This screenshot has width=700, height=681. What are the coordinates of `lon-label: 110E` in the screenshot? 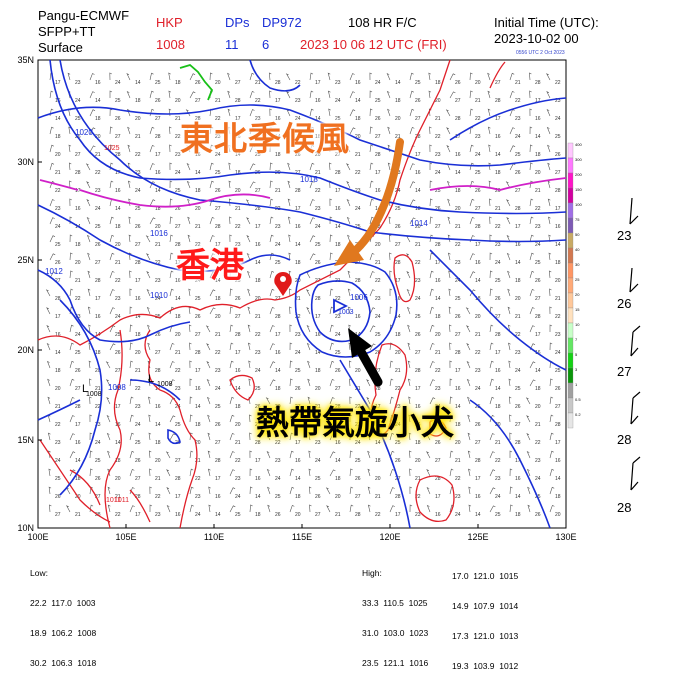 It's located at (214, 537).